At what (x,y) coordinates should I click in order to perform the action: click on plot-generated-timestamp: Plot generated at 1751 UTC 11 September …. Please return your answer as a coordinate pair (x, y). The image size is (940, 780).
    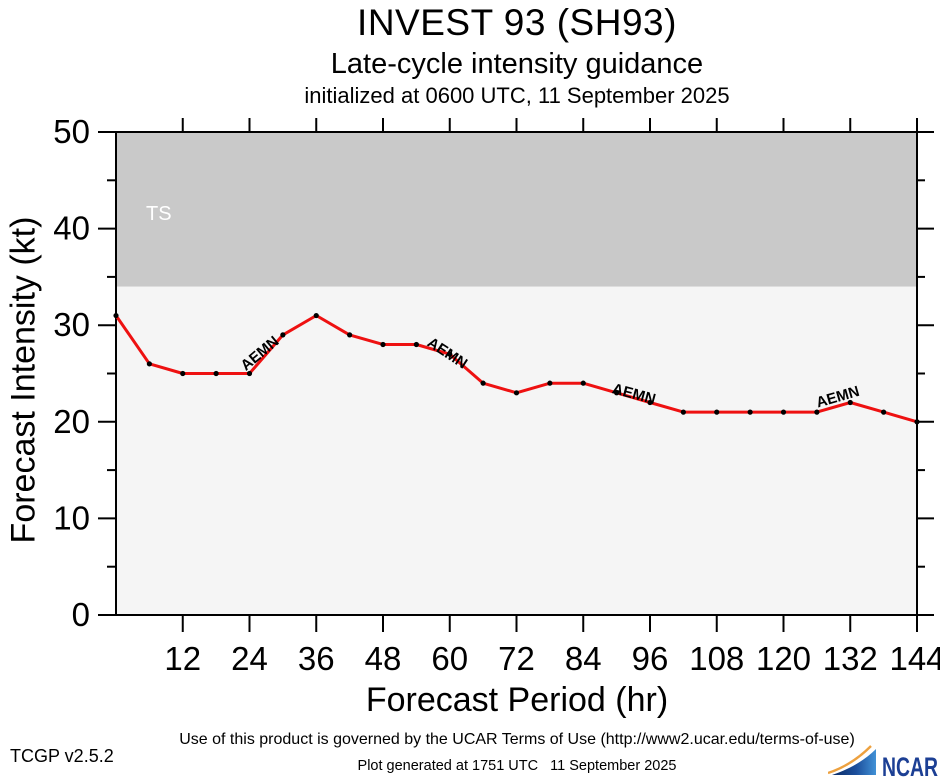
    Looking at the image, I should click on (517, 766).